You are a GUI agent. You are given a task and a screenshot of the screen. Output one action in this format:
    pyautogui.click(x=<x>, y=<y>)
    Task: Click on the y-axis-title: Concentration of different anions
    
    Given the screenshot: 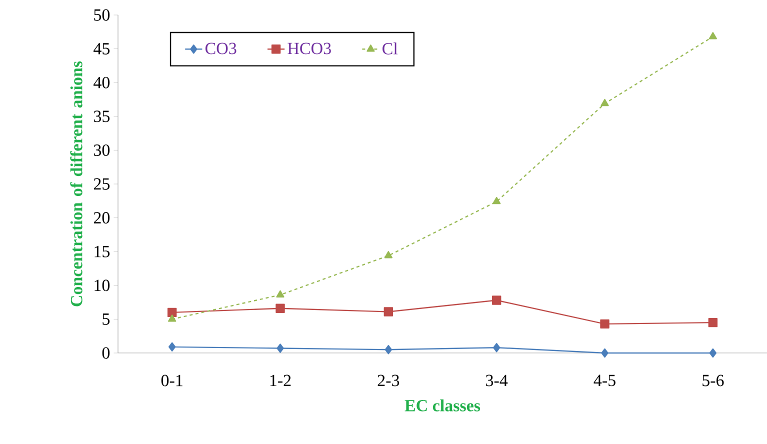 What is the action you would take?
    pyautogui.click(x=76, y=183)
    